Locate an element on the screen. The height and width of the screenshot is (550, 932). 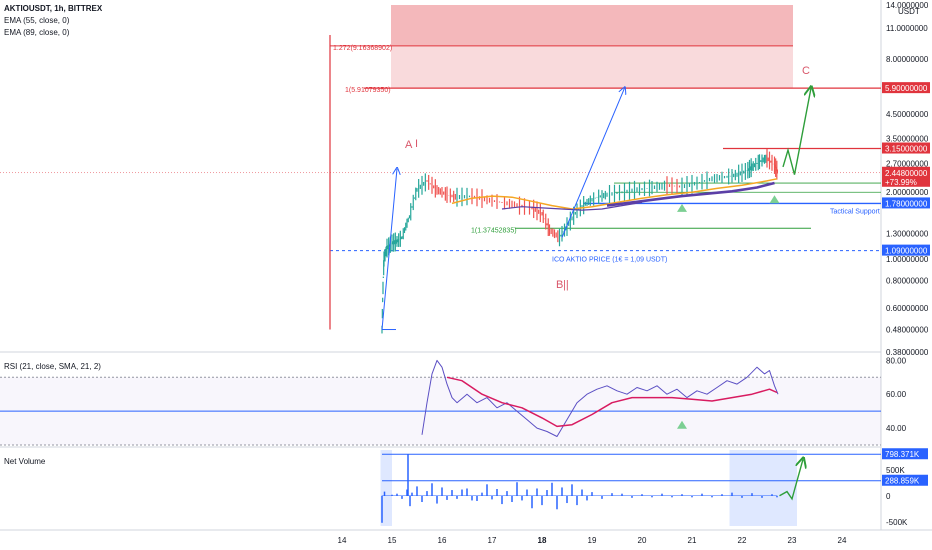
ema89-legend: EMA (89, close, 0) is located at coordinates (37, 32).